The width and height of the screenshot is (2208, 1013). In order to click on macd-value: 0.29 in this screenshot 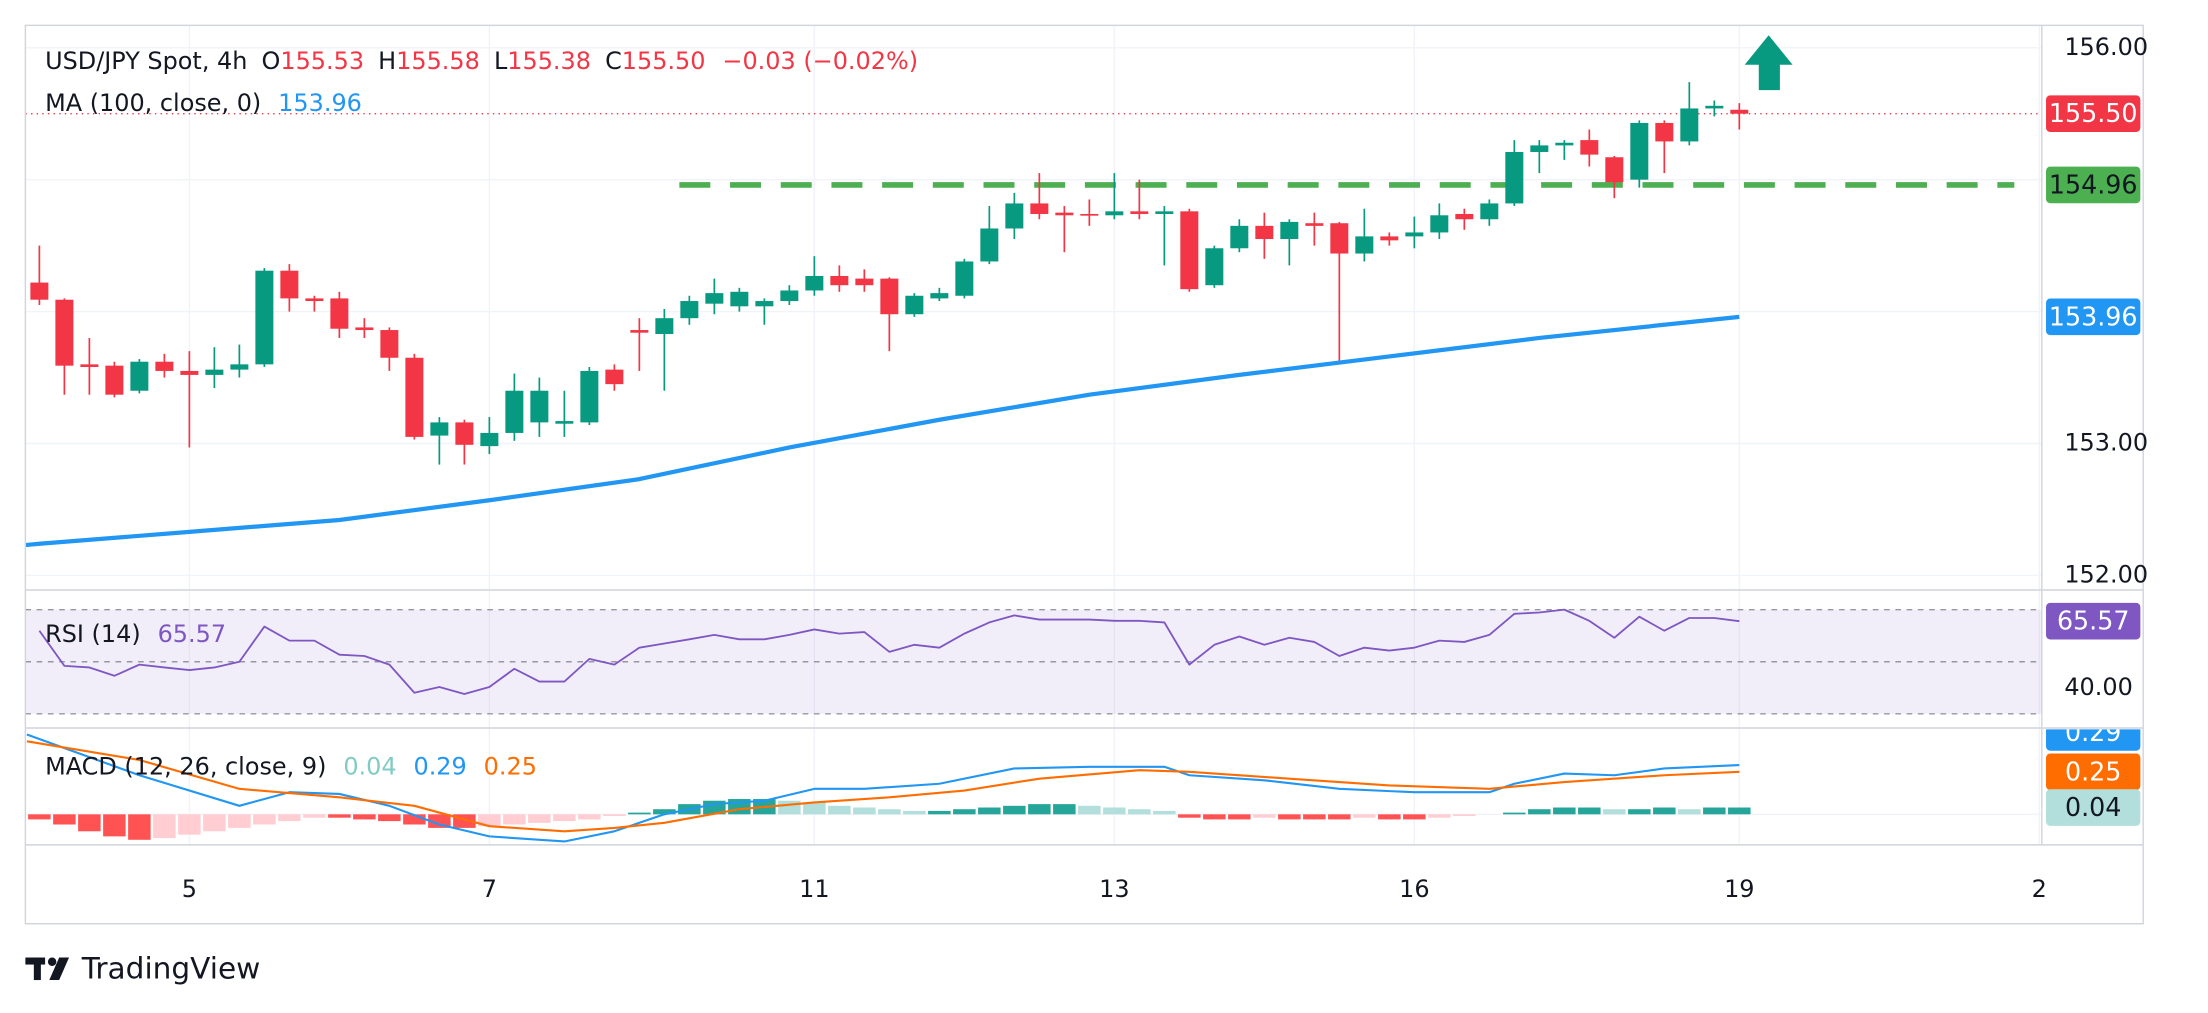, I will do `click(439, 766)`.